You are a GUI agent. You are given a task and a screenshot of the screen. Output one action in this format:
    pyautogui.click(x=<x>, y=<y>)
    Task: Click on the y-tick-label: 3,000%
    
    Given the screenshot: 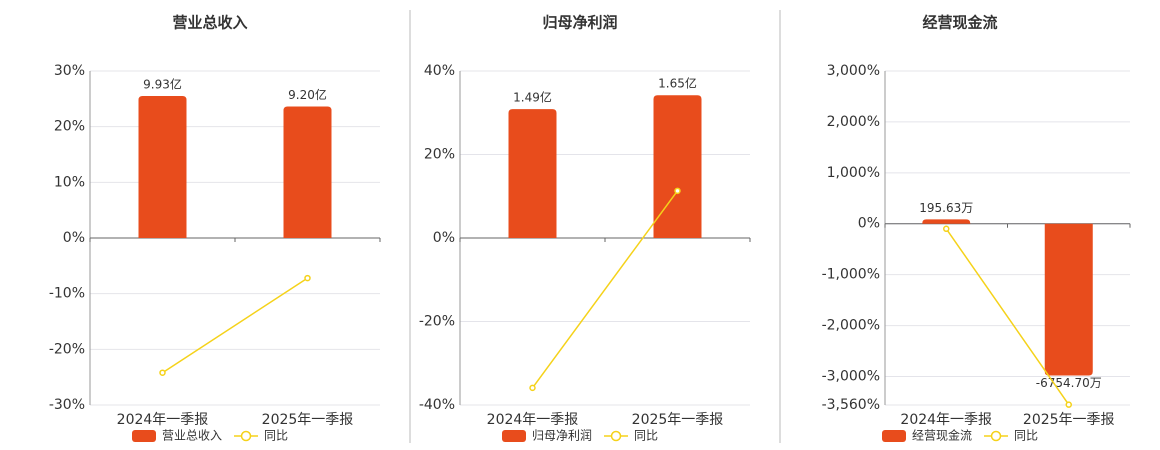 What is the action you would take?
    pyautogui.click(x=853, y=71)
    